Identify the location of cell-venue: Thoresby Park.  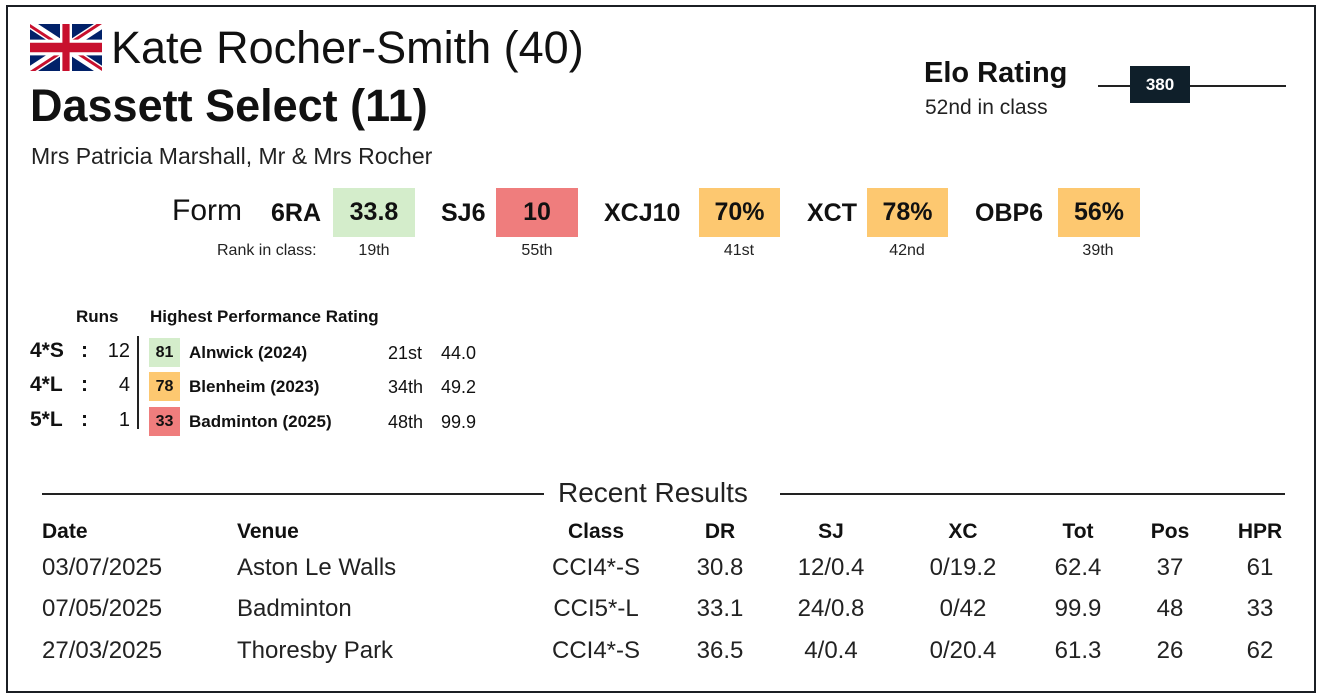
(315, 650).